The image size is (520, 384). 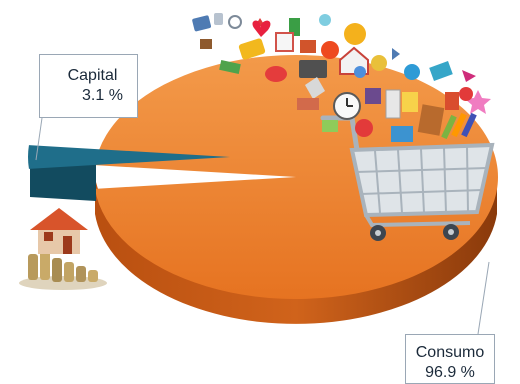 I want to click on shopping-cart-illustration, so click(x=407, y=178).